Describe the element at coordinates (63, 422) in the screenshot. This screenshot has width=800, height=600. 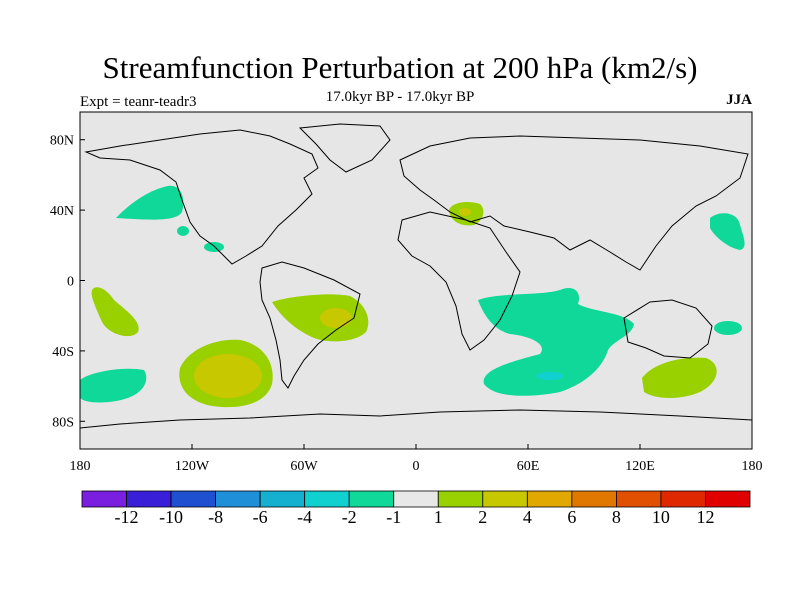
I see `lat-tick-label: 80S` at that location.